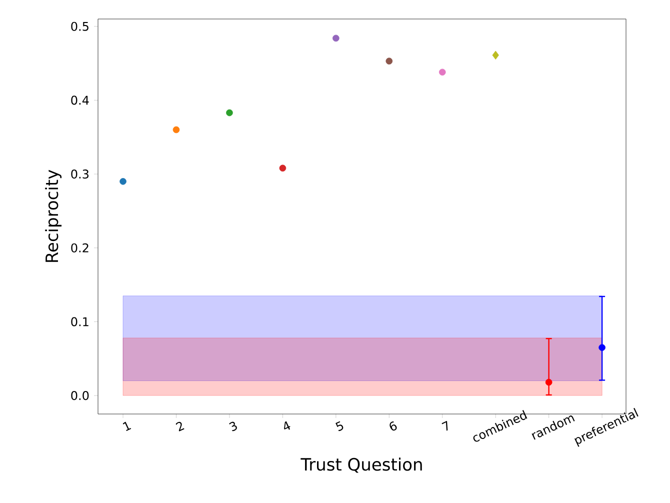  What do you see at coordinates (80, 100) in the screenshot?
I see `y-tick-label: 0.4` at bounding box center [80, 100].